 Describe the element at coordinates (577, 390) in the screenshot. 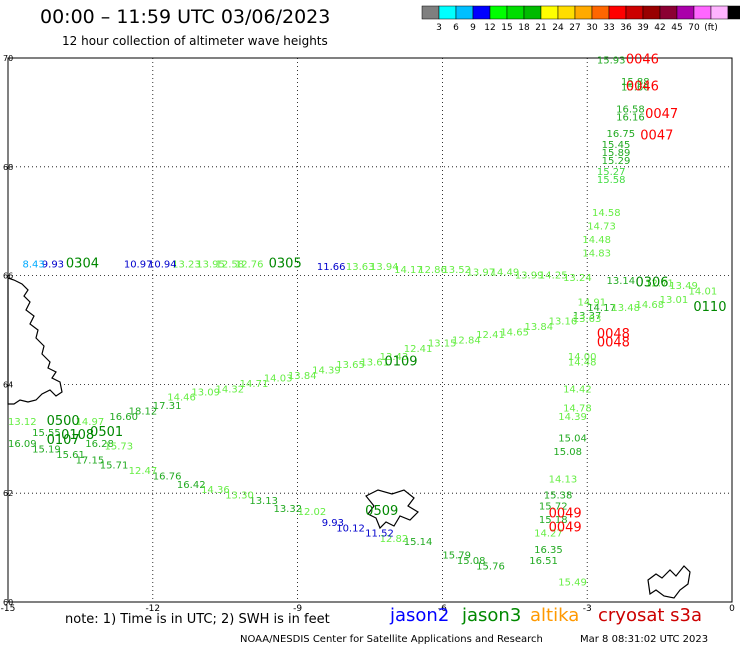

I see `swh-label: 14.42` at that location.